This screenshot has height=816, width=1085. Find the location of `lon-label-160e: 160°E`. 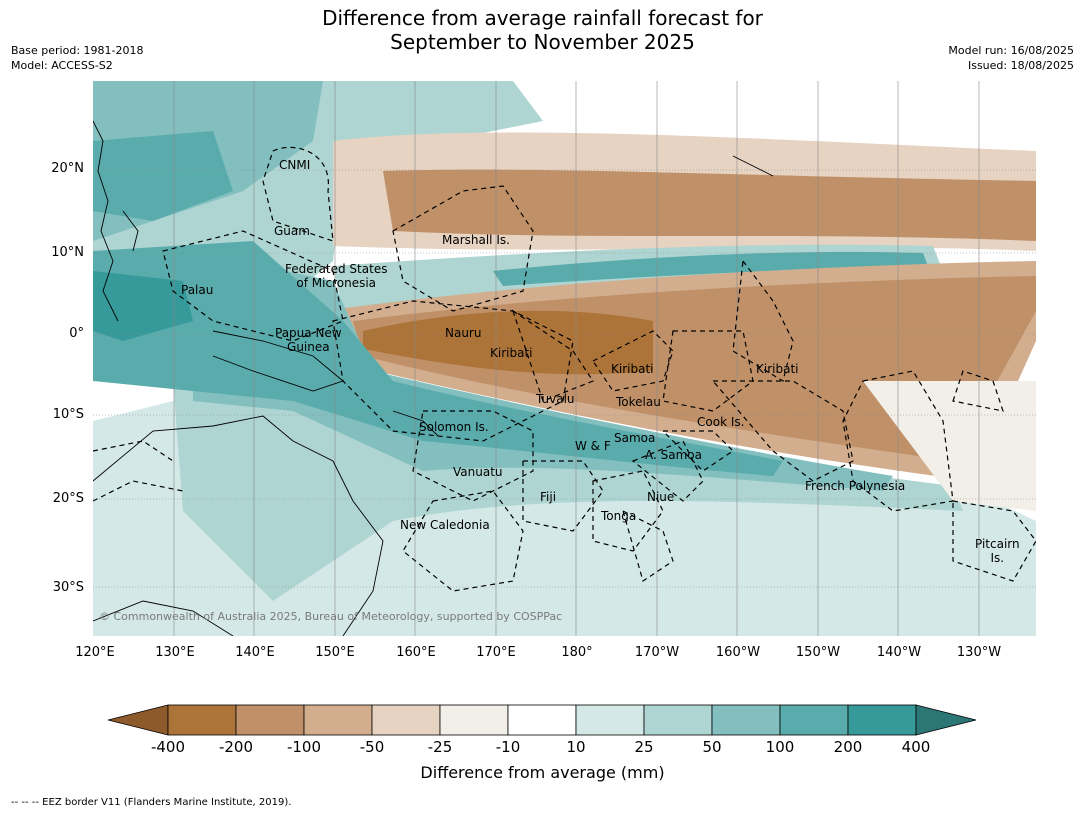

lon-label-160e: 160°E is located at coordinates (416, 652).